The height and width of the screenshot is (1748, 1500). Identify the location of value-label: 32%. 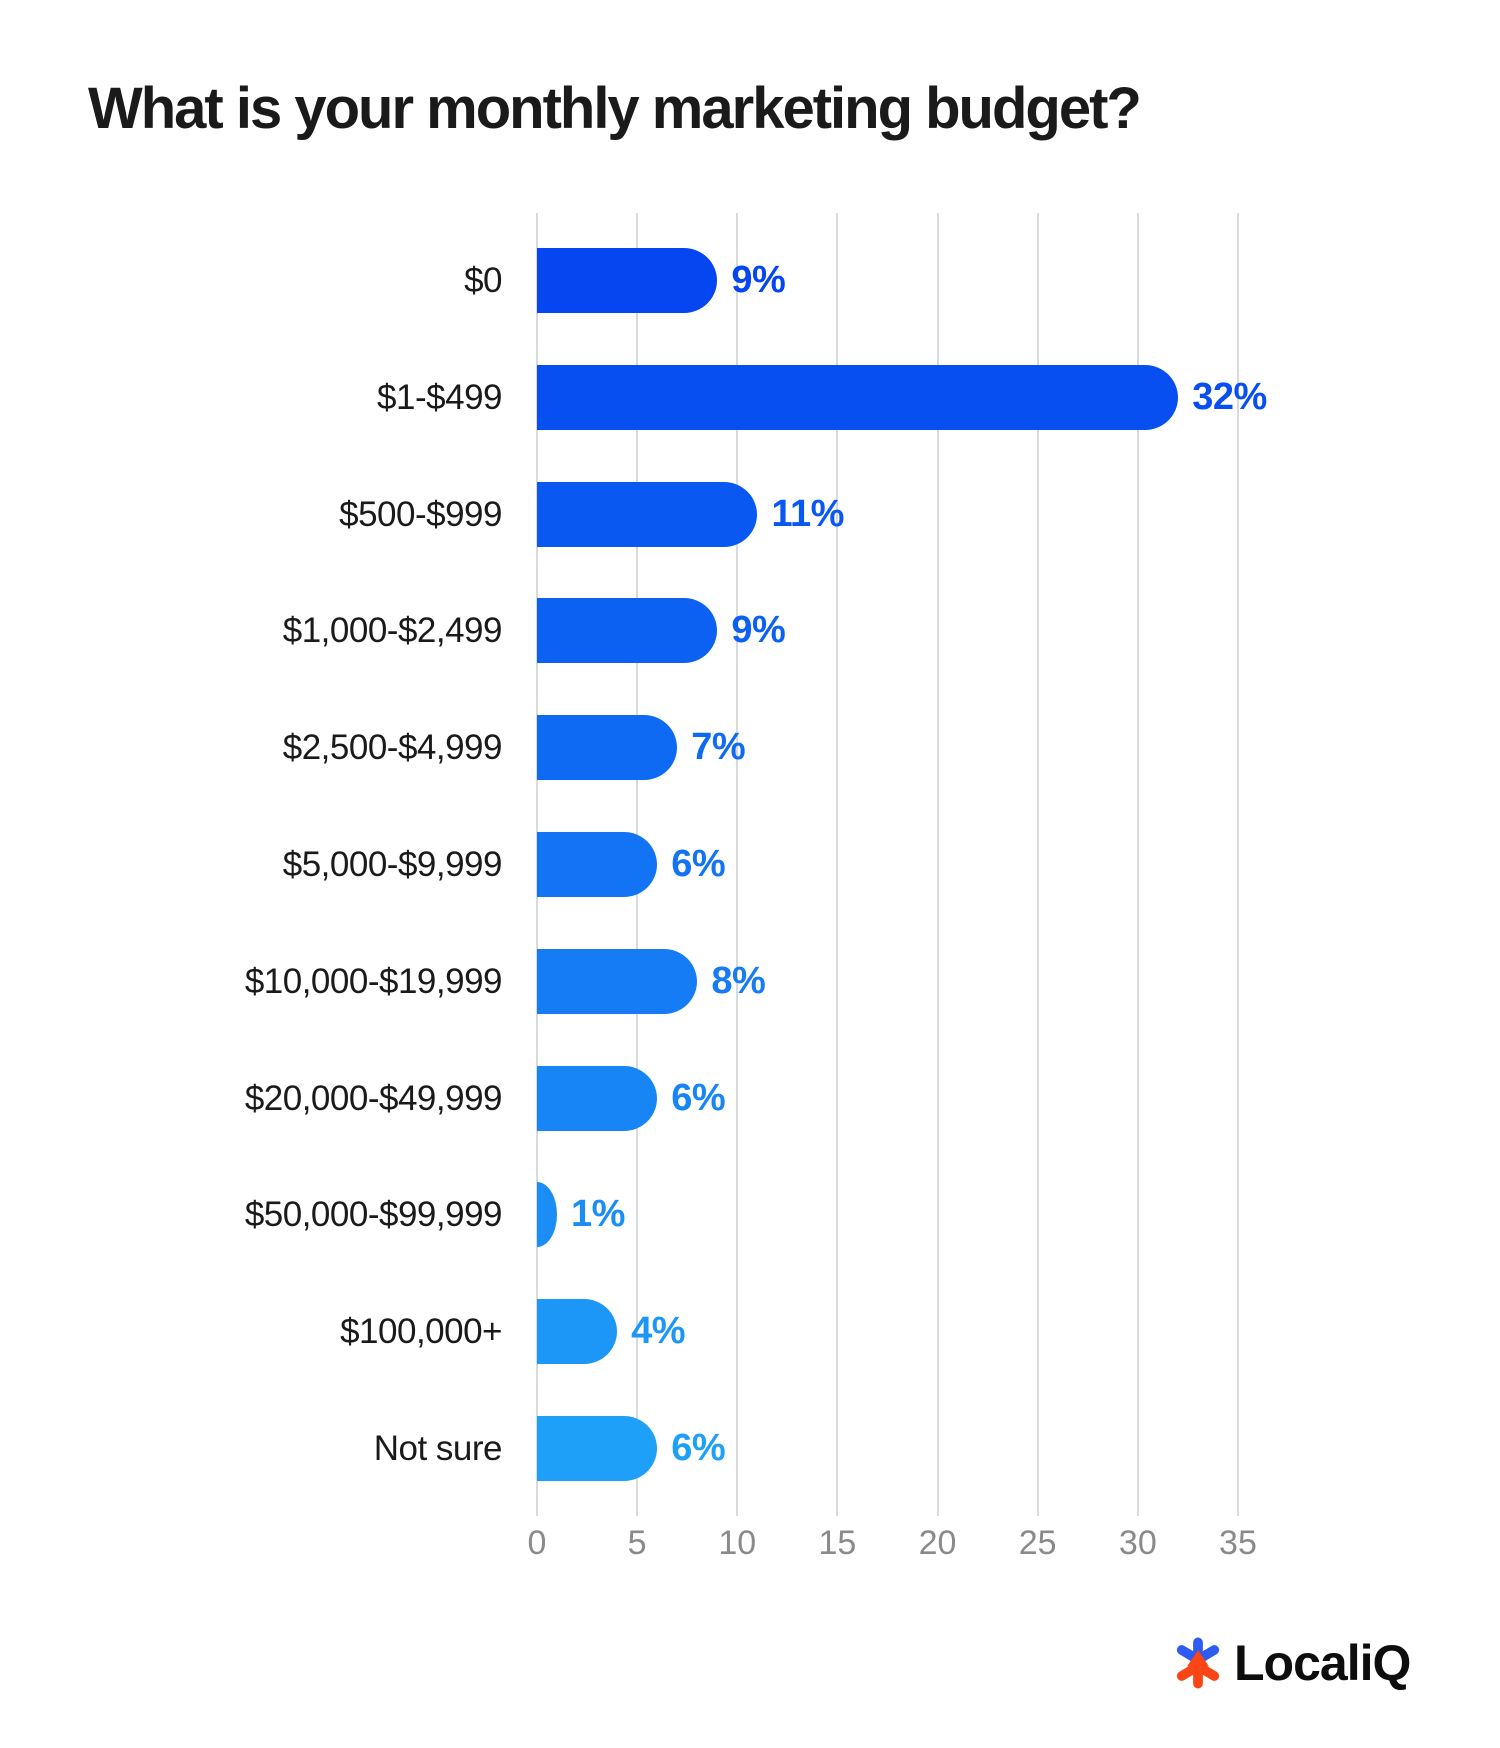
(1229, 396).